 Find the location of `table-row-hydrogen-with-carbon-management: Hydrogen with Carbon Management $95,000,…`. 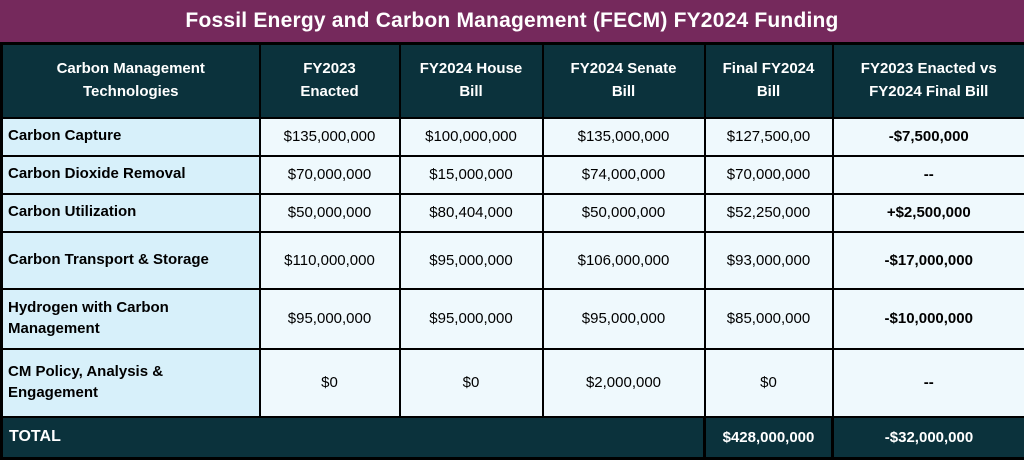

table-row-hydrogen-with-carbon-management: Hydrogen with Carbon Management $95,000,… is located at coordinates (513, 319).